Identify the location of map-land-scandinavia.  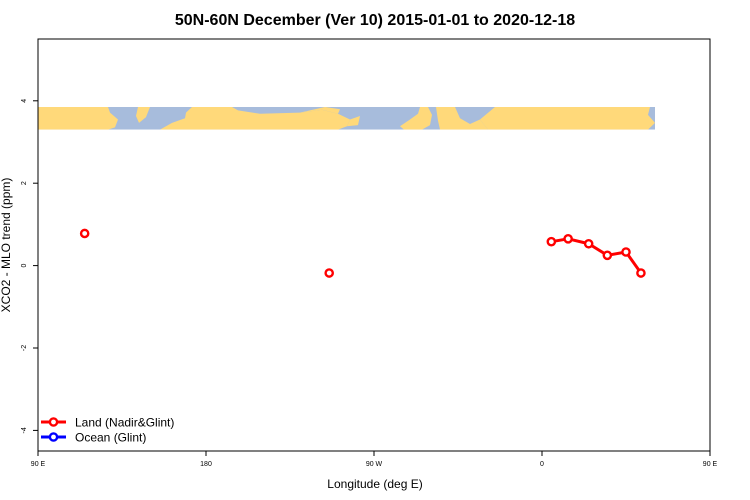
(462, 118).